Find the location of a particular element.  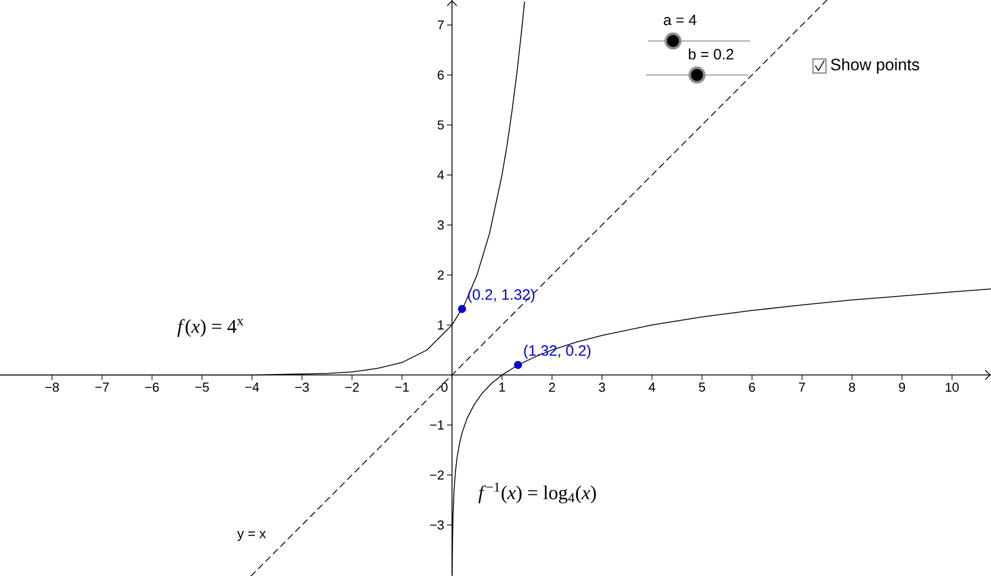

annotation: b = 0.2 is located at coordinates (711, 54).